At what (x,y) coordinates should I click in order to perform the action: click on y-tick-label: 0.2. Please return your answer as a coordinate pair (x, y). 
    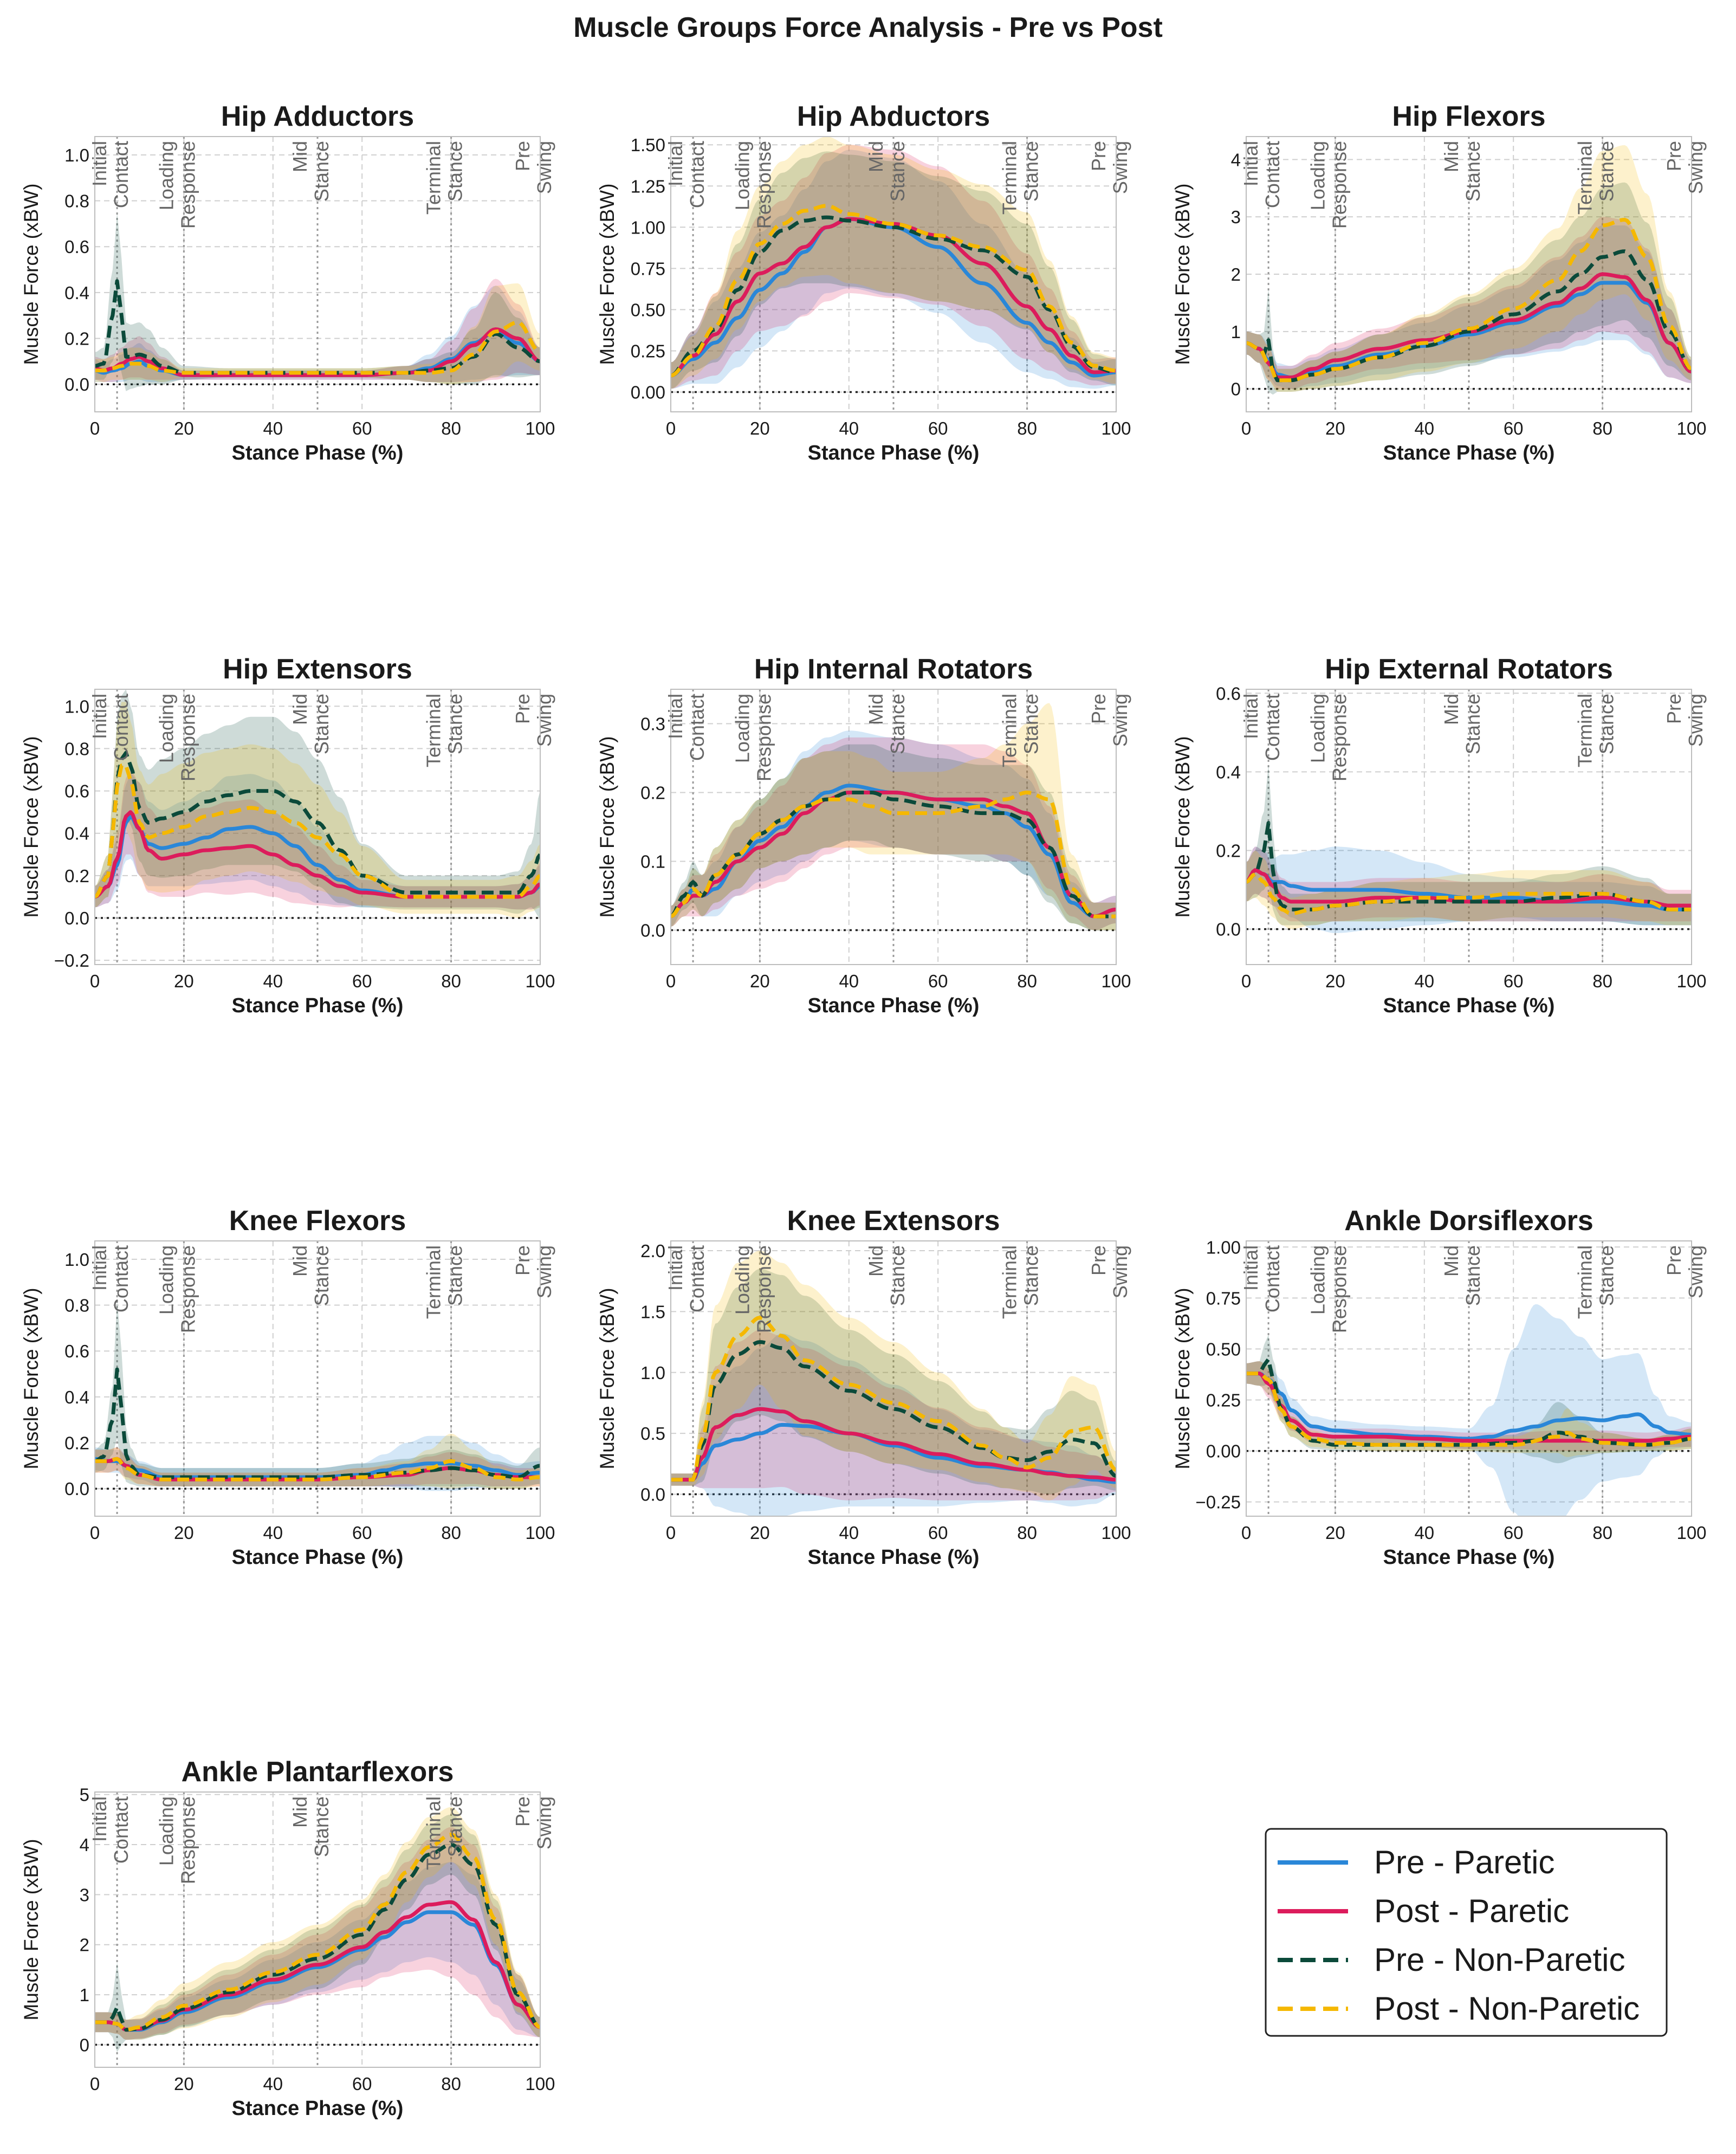
    Looking at the image, I should click on (76, 876).